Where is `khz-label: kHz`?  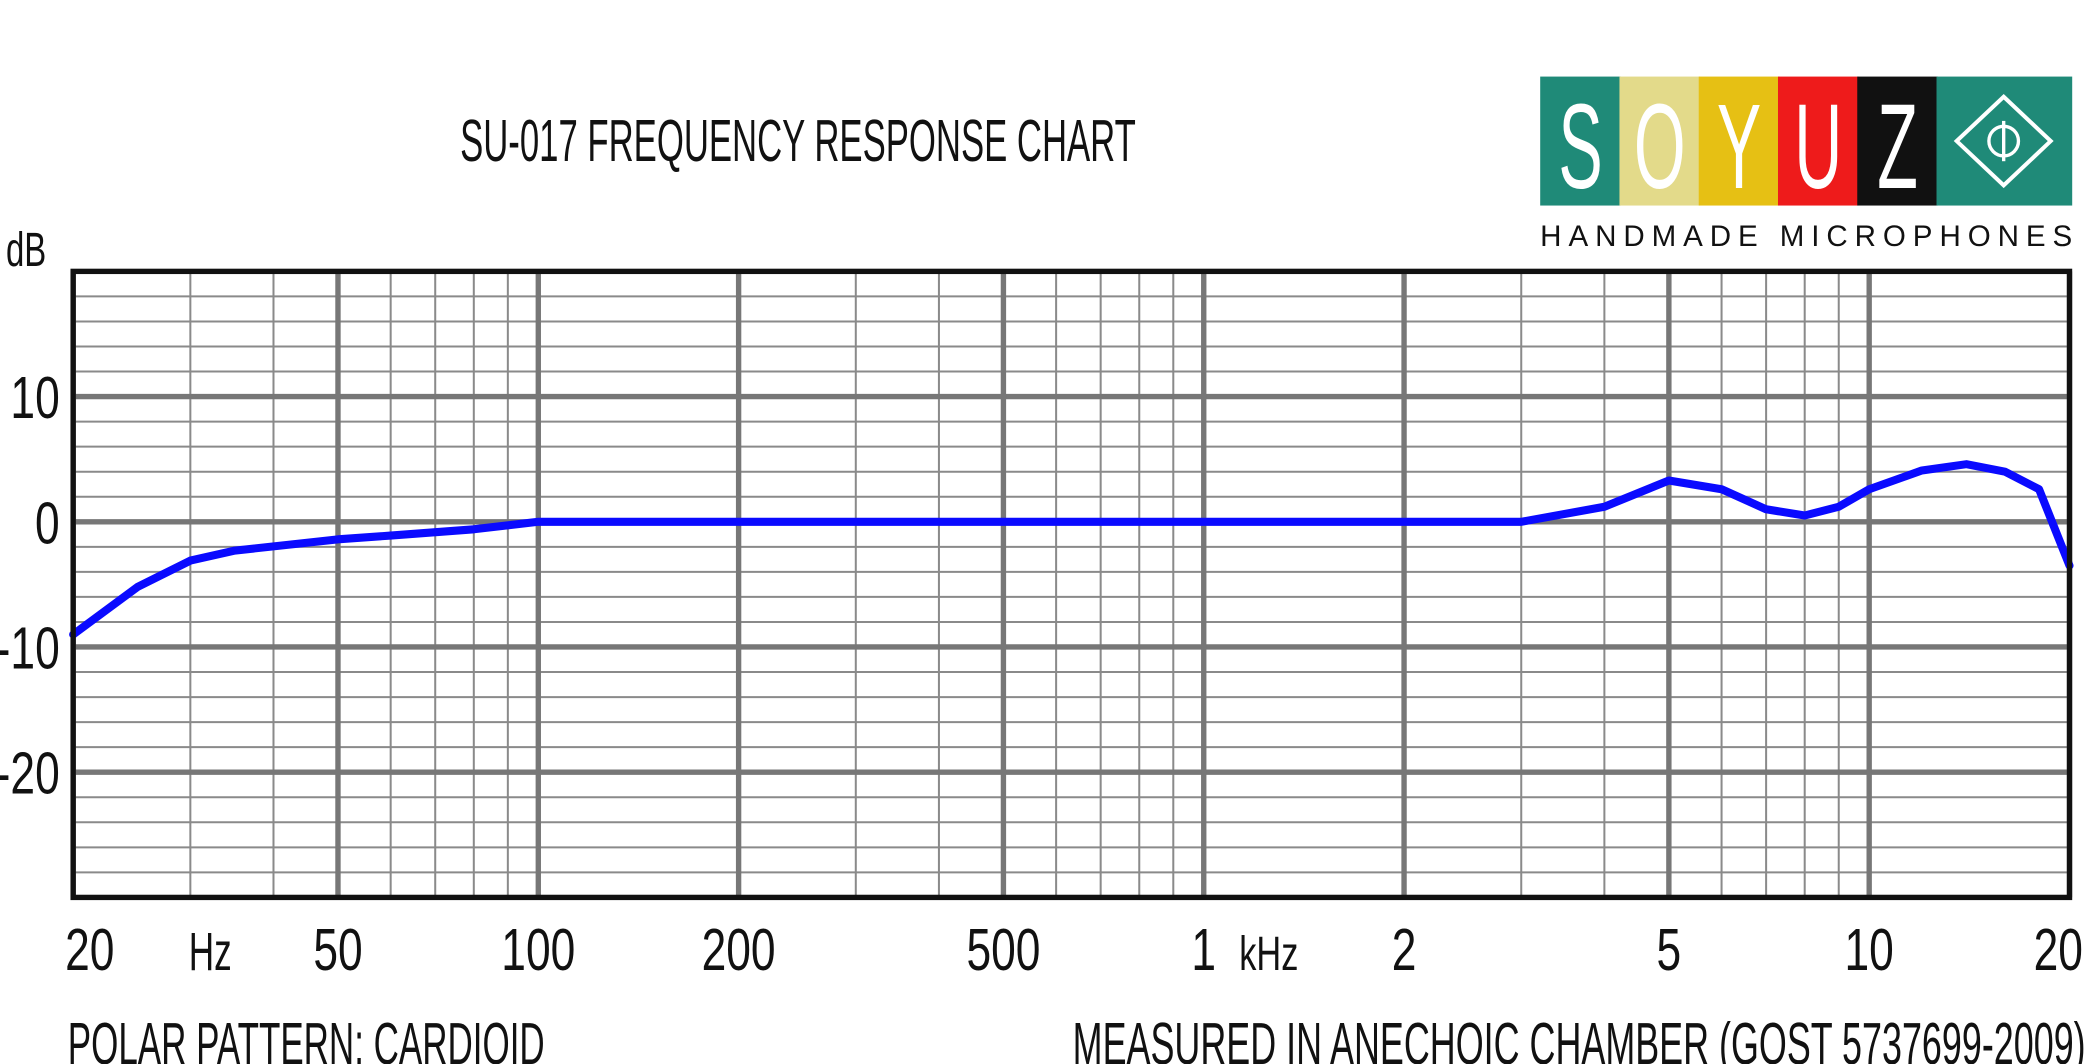
khz-label: kHz is located at coordinates (1268, 954).